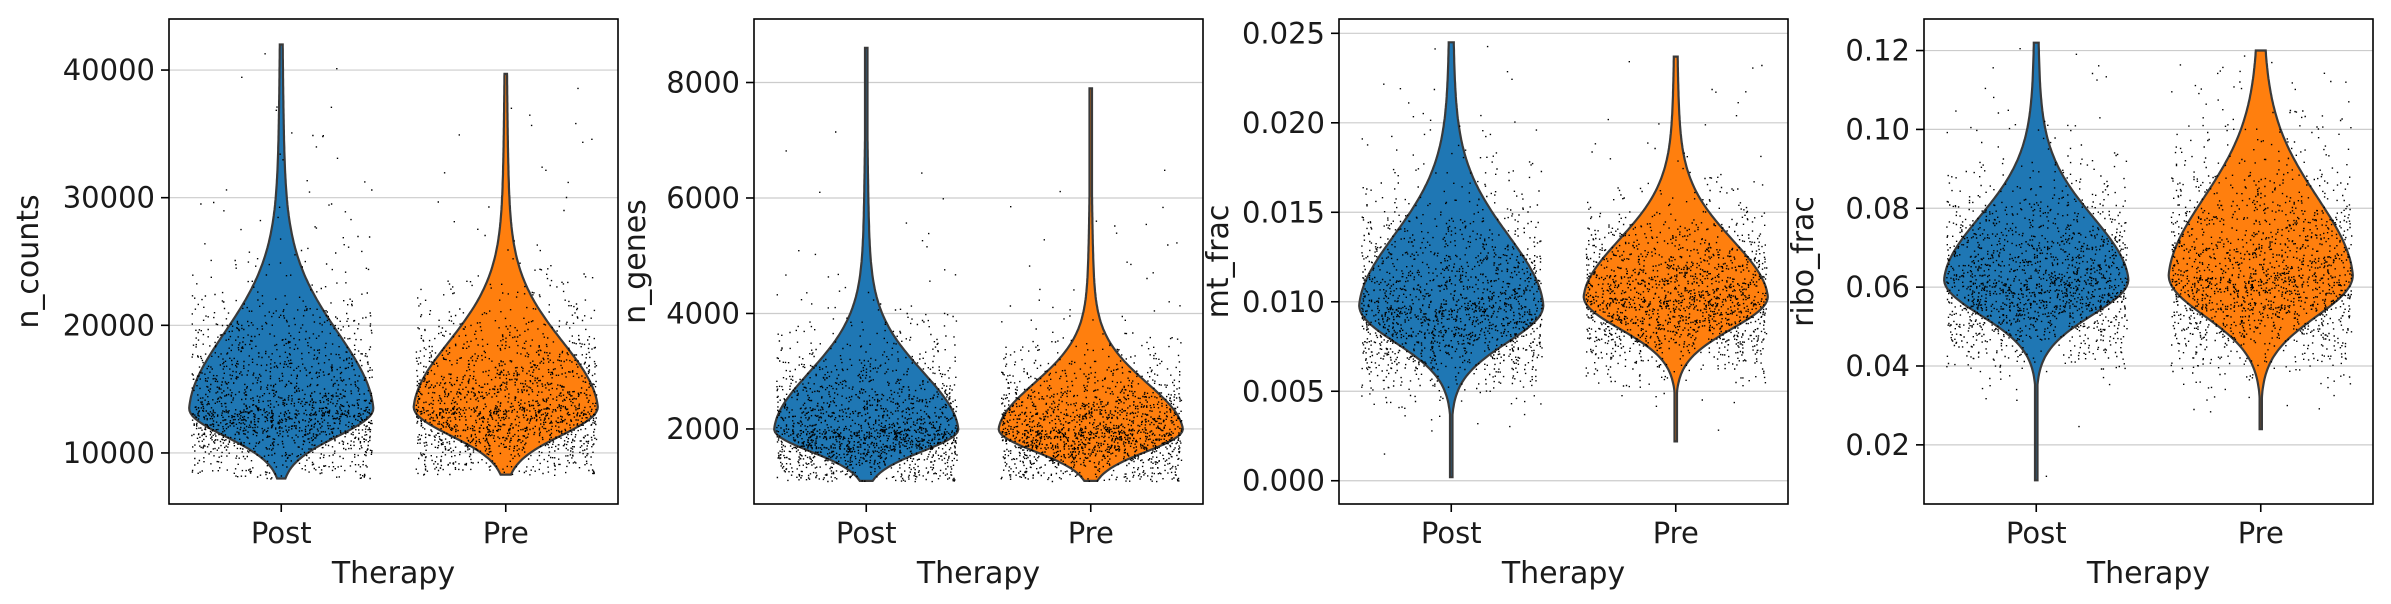 The width and height of the screenshot is (2391, 604). Describe the element at coordinates (1283, 212) in the screenshot. I see `y-tick-label: 0.015` at that location.